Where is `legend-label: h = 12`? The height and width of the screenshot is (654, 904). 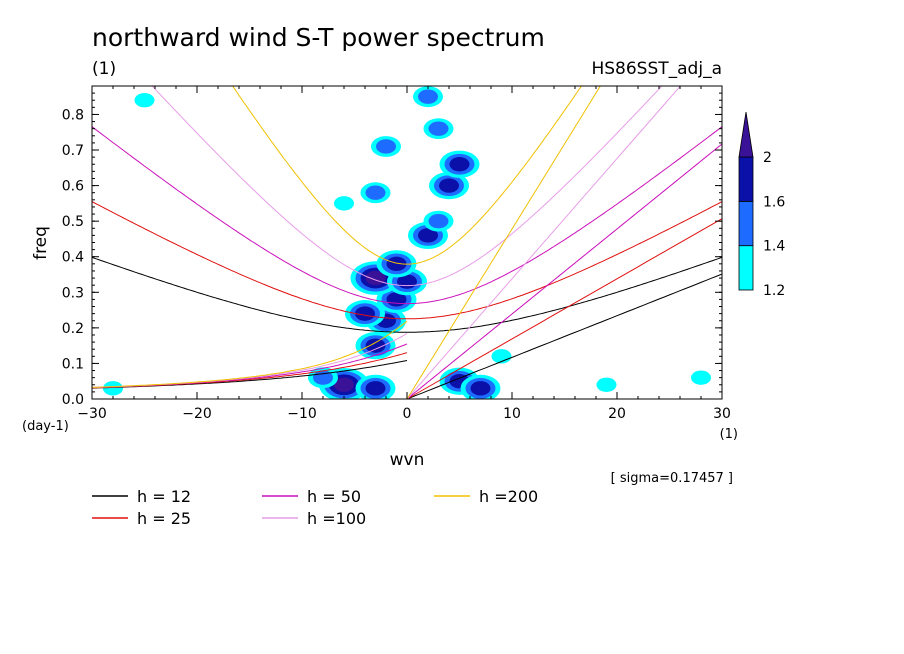
legend-label: h = 12 is located at coordinates (164, 496).